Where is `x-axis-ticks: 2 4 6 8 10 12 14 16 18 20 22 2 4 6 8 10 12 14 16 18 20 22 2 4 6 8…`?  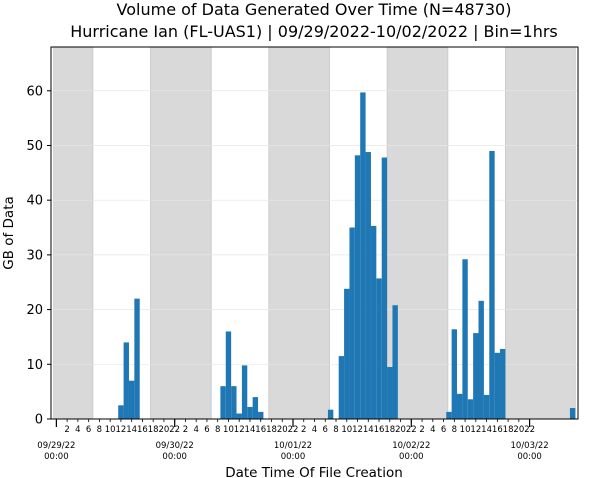 x-axis-ticks: 2 4 6 8 10 12 14 16 18 20 22 2 4 6 8 10 12 14 16 18 20 22 2 4 6 8… is located at coordinates (293, 440).